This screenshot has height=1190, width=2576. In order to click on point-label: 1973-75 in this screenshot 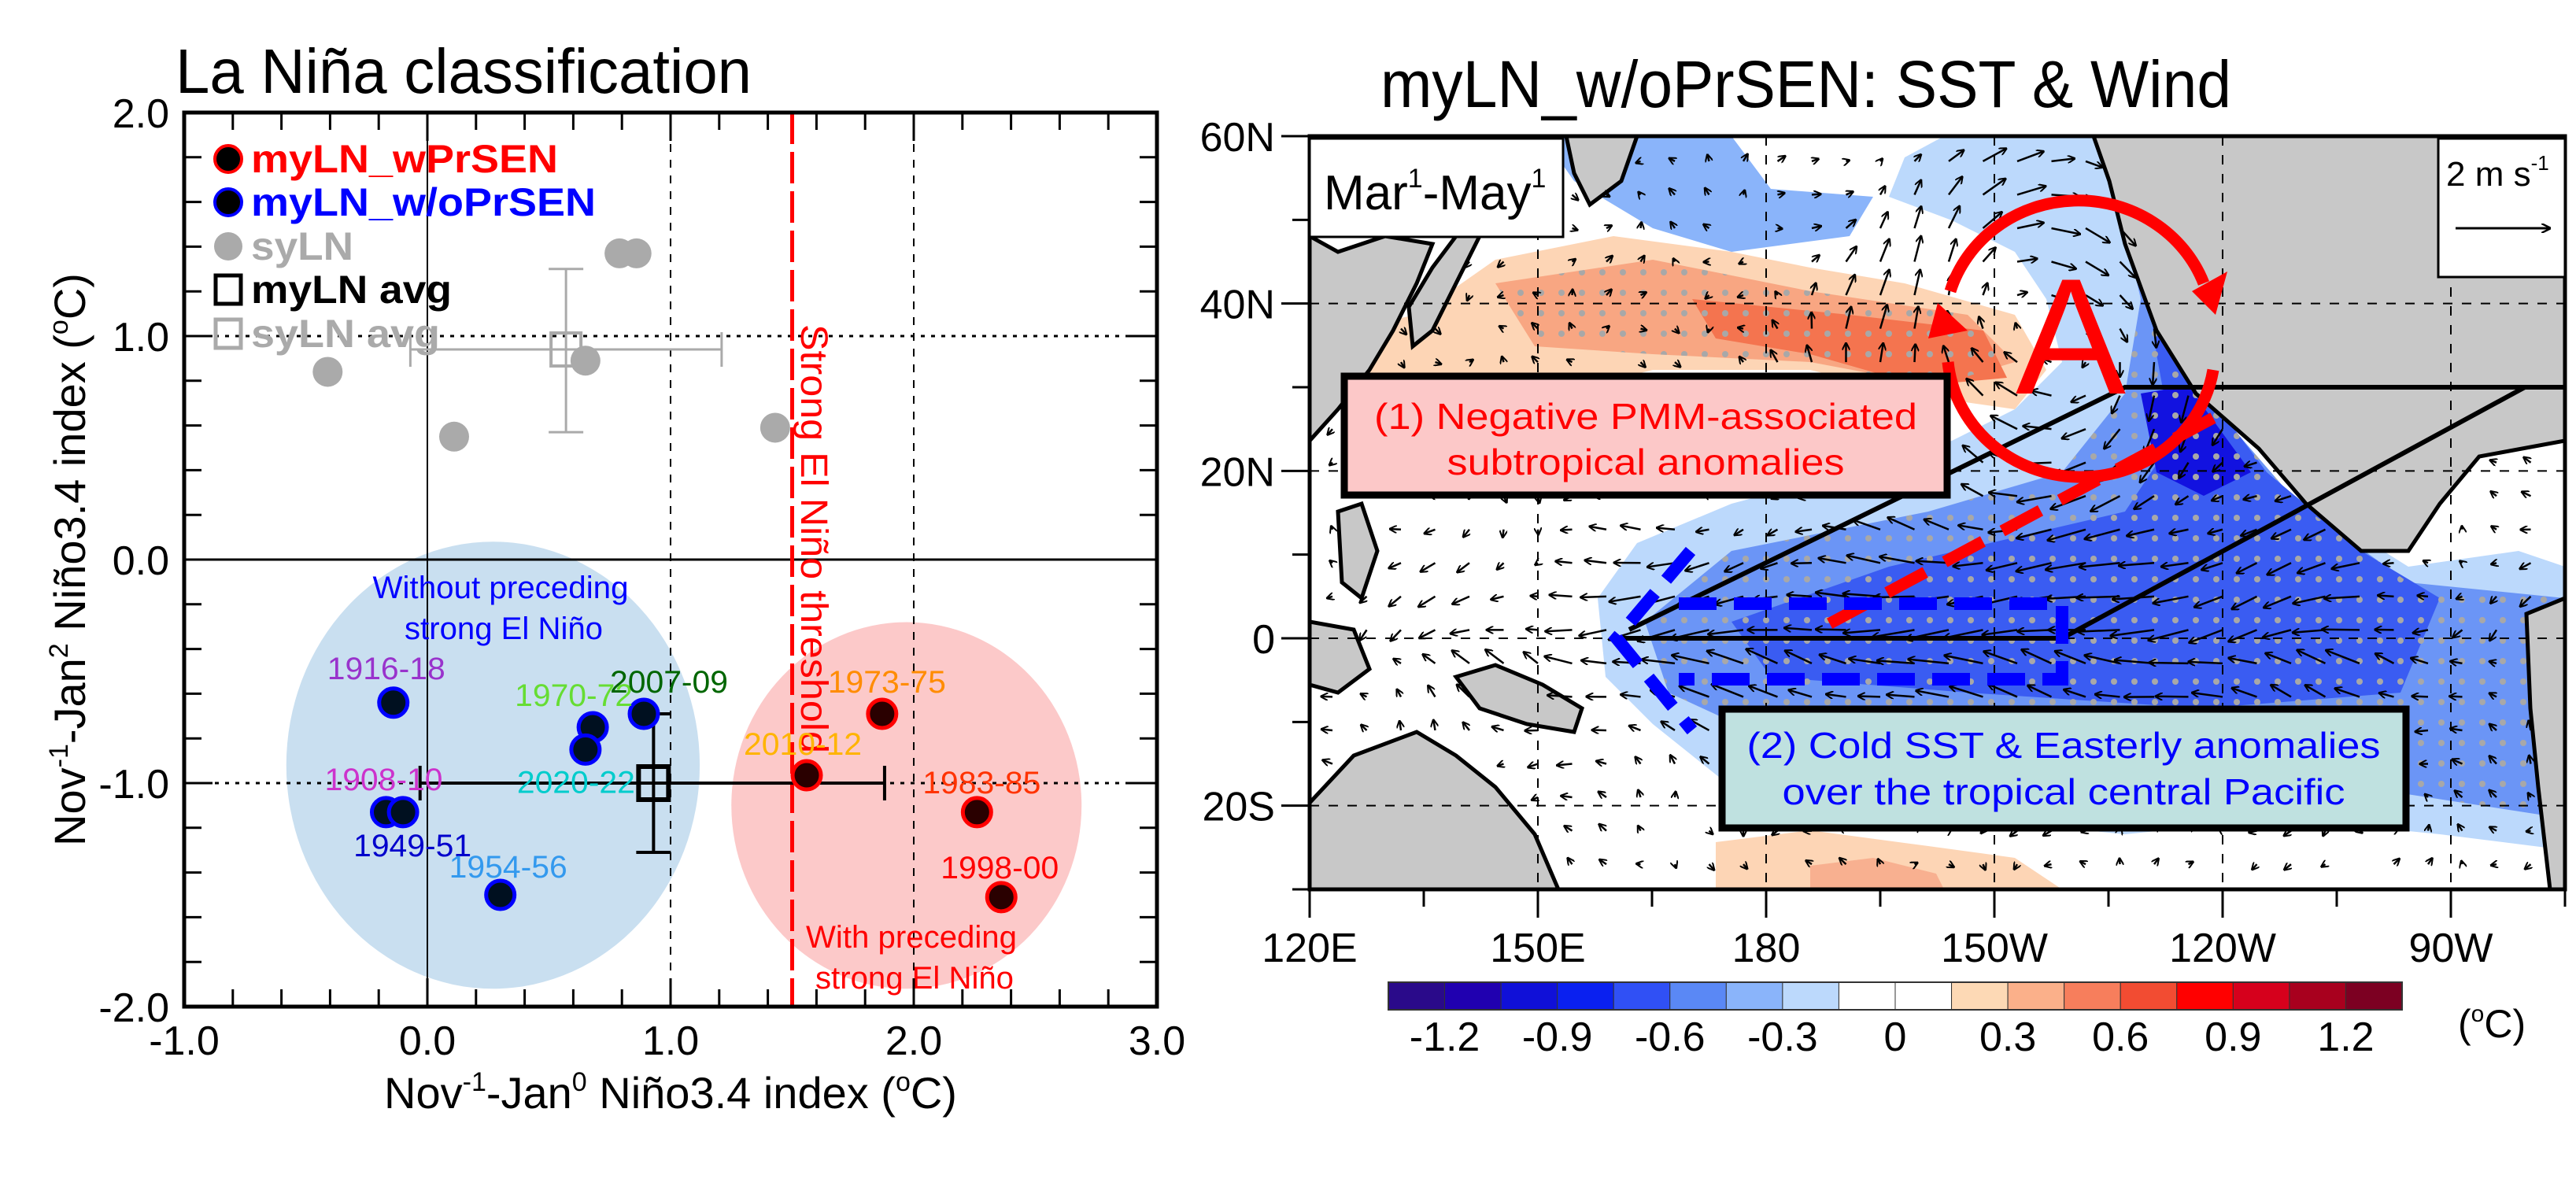, I will do `click(887, 682)`.